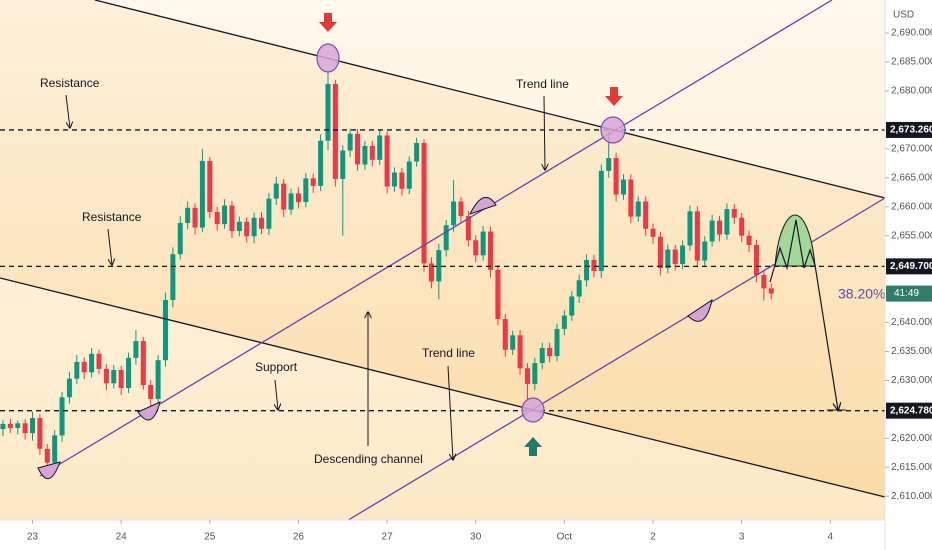 The width and height of the screenshot is (932, 550). Describe the element at coordinates (911, 322) in the screenshot. I see `y-tick-label: 2,640.000` at that location.